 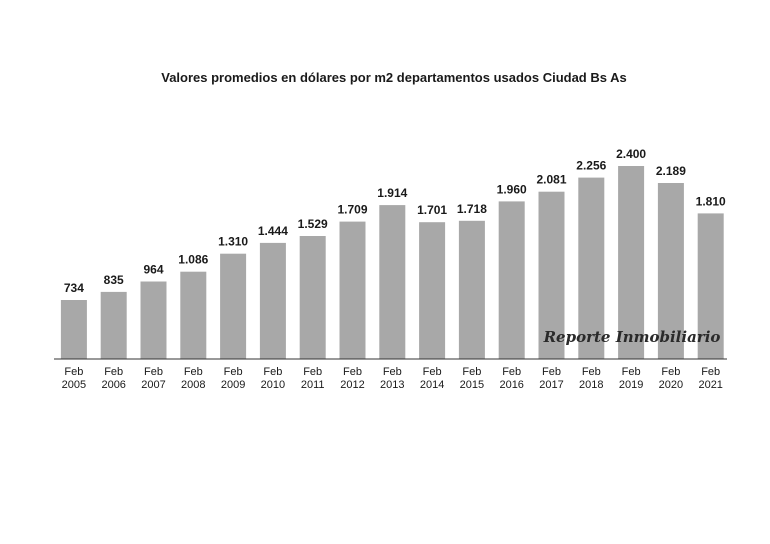 What do you see at coordinates (551, 275) in the screenshot?
I see `bar-2017` at bounding box center [551, 275].